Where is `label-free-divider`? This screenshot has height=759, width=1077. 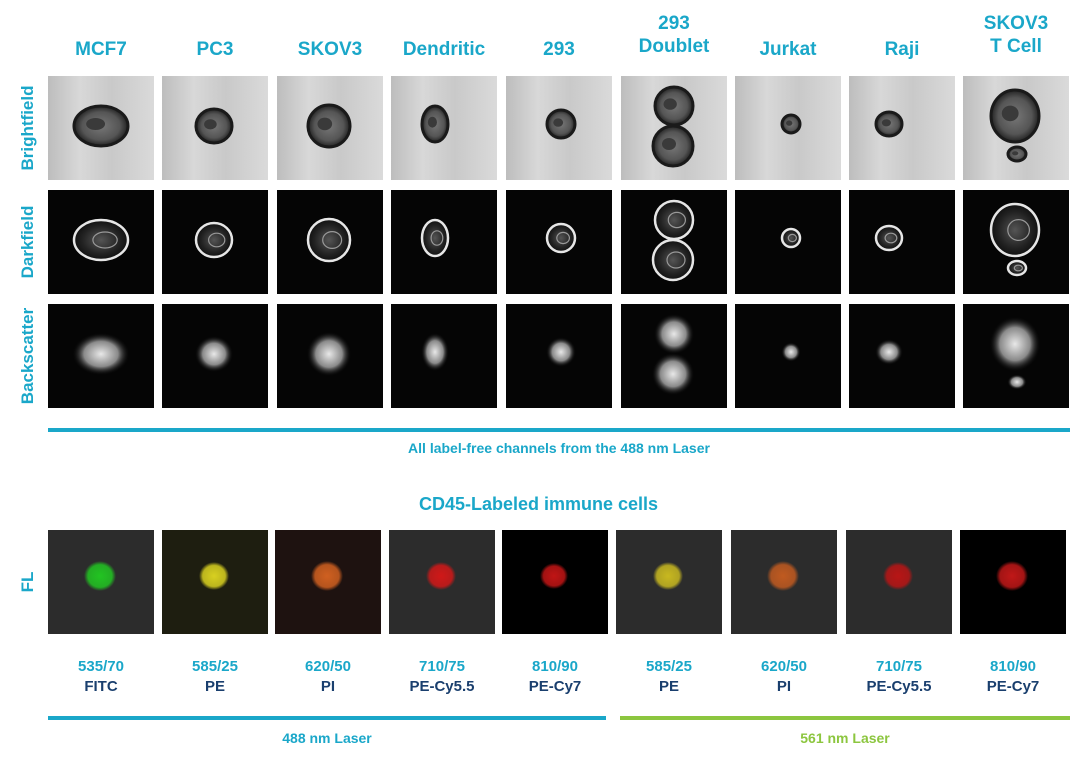 label-free-divider is located at coordinates (559, 430).